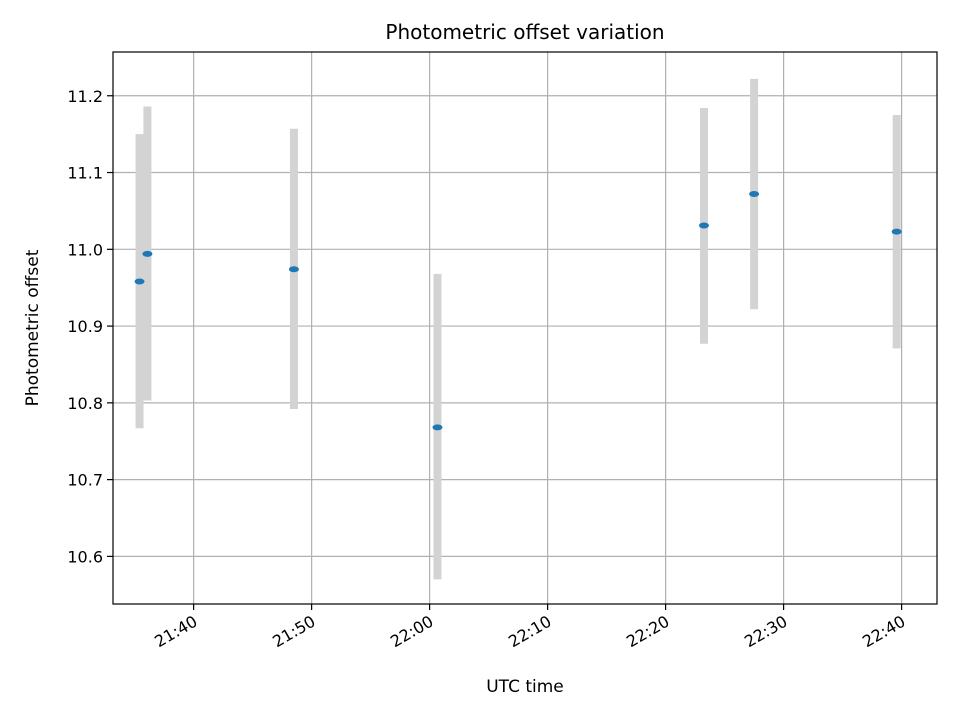  Describe the element at coordinates (85, 480) in the screenshot. I see `y-tick-label: 10.7` at that location.